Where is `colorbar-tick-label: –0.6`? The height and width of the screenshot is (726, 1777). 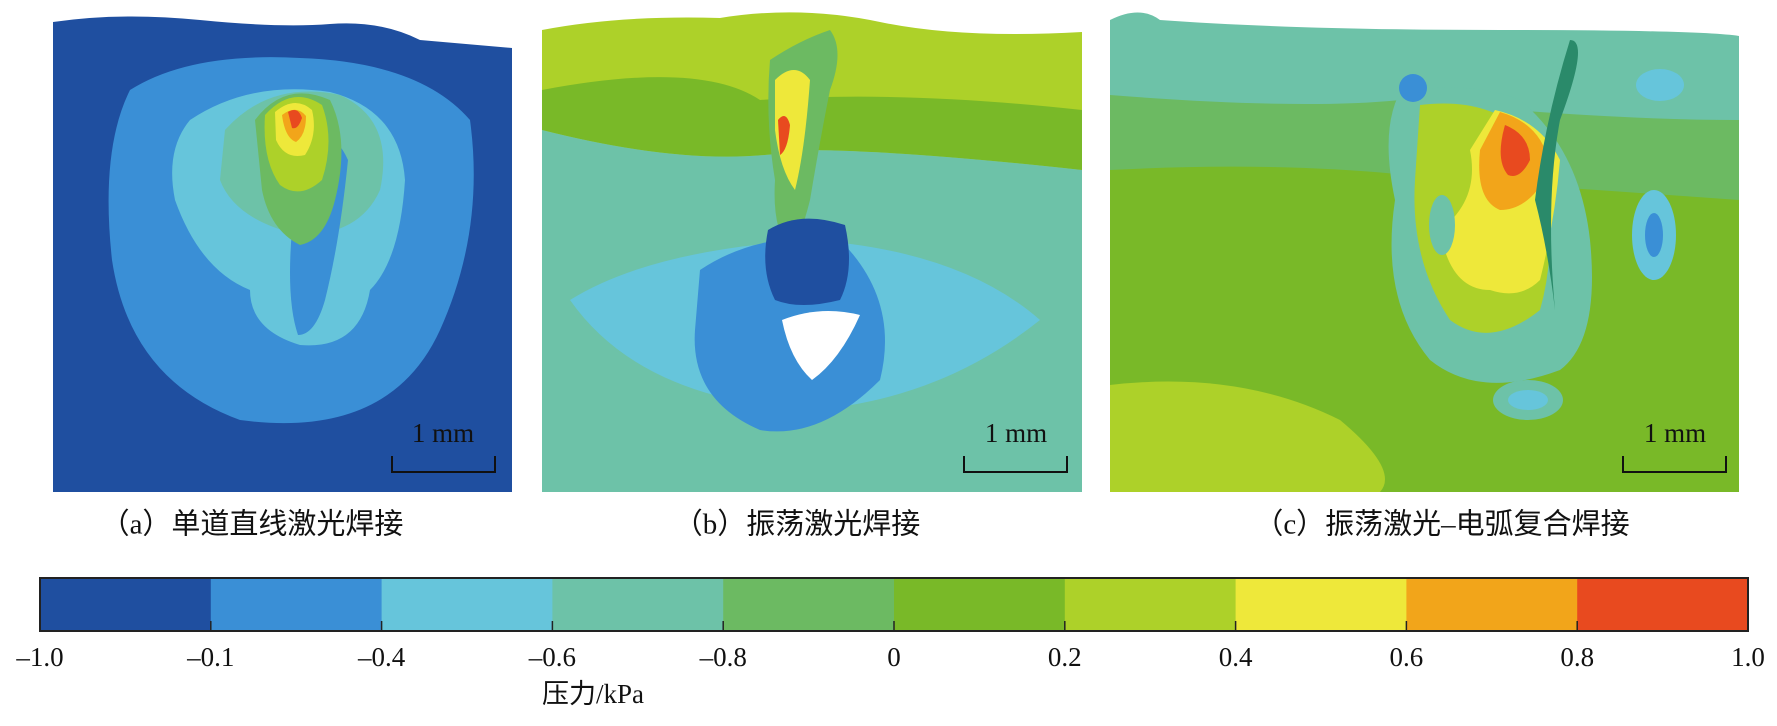 colorbar-tick-label: –0.6 is located at coordinates (552, 657).